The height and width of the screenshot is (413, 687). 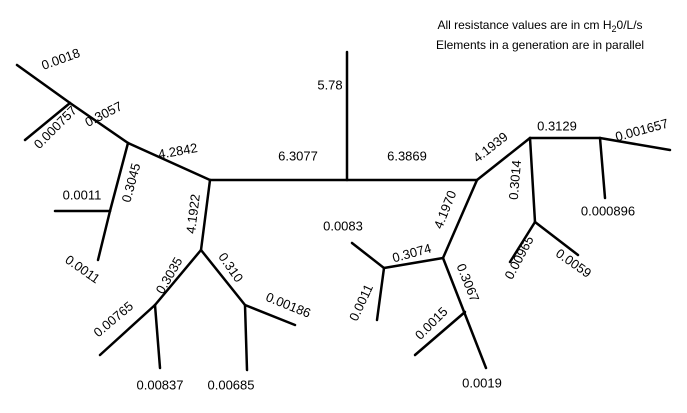 I want to click on resistance-label: 6.3077, so click(x=298, y=155).